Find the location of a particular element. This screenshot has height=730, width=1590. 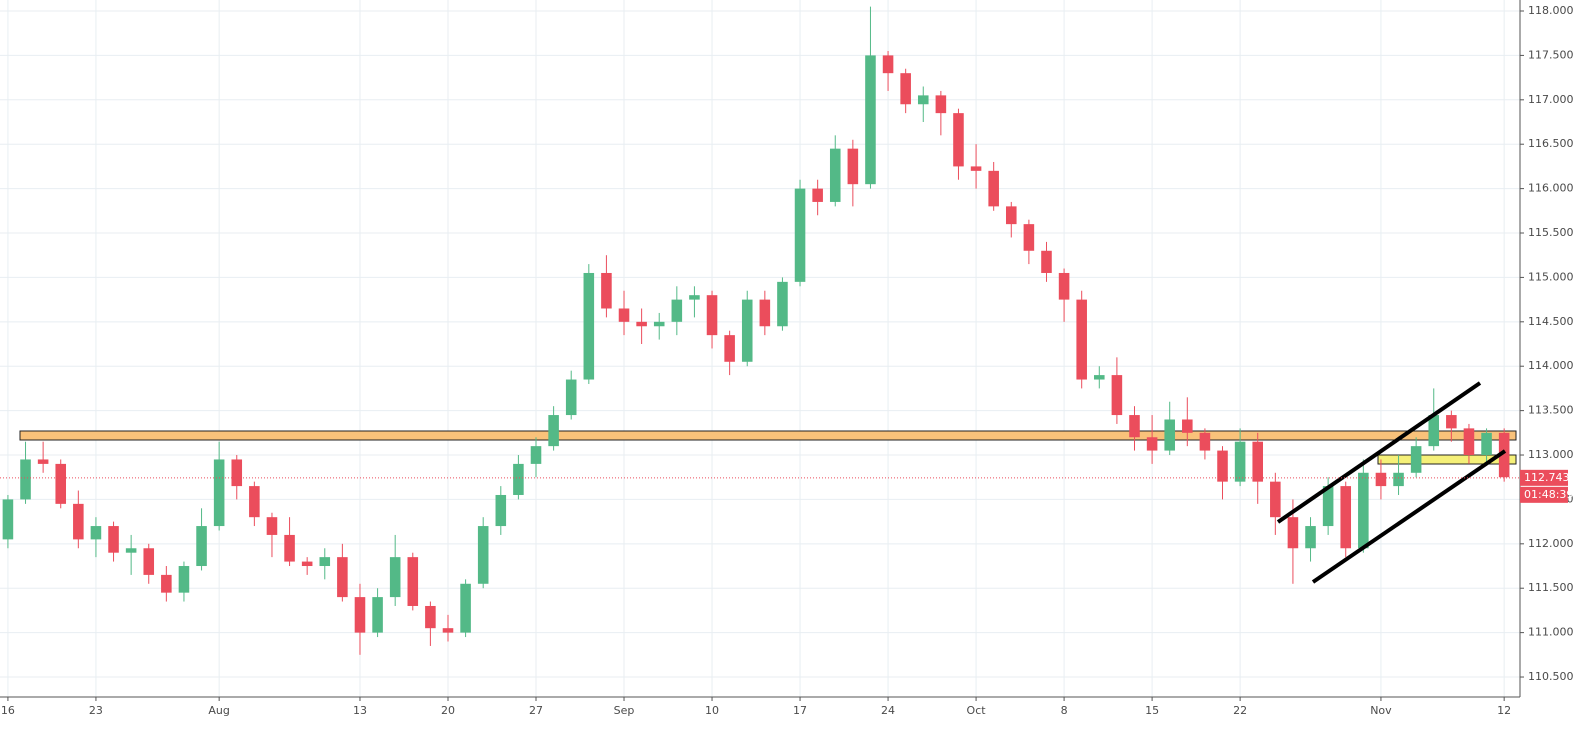

x-tick-label: 12 is located at coordinates (1504, 710).